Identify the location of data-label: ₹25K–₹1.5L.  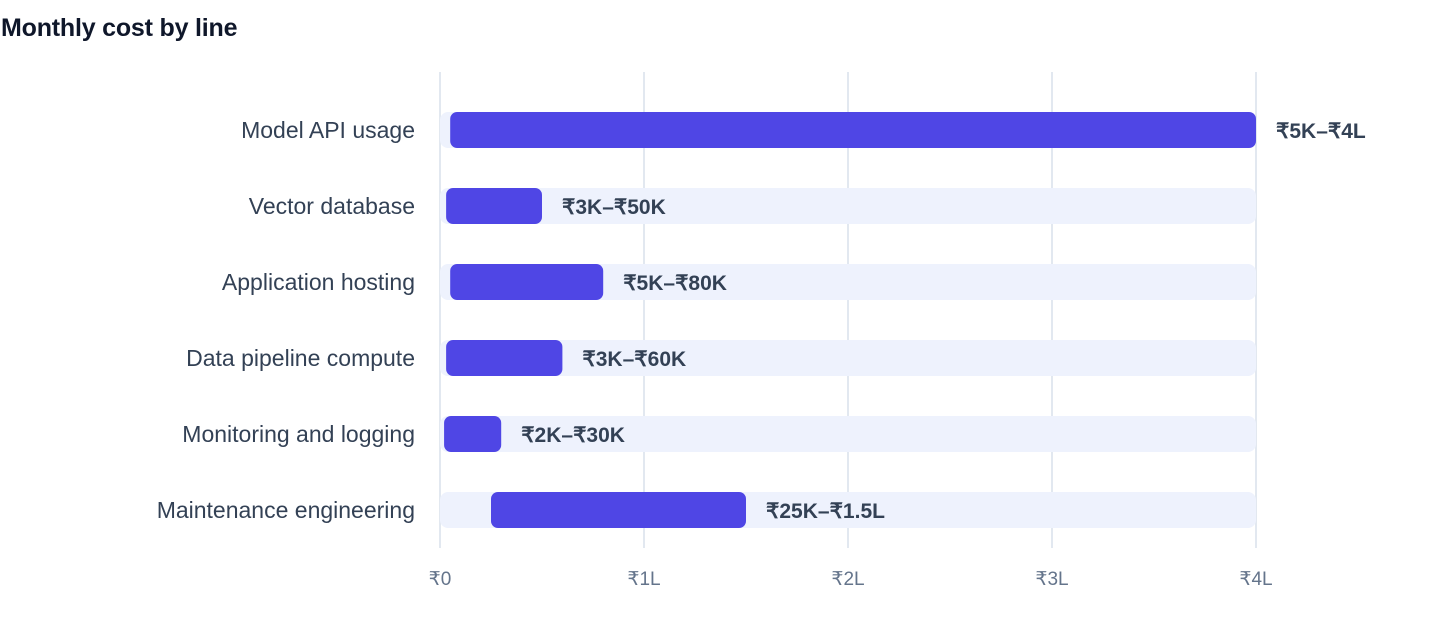
(825, 511).